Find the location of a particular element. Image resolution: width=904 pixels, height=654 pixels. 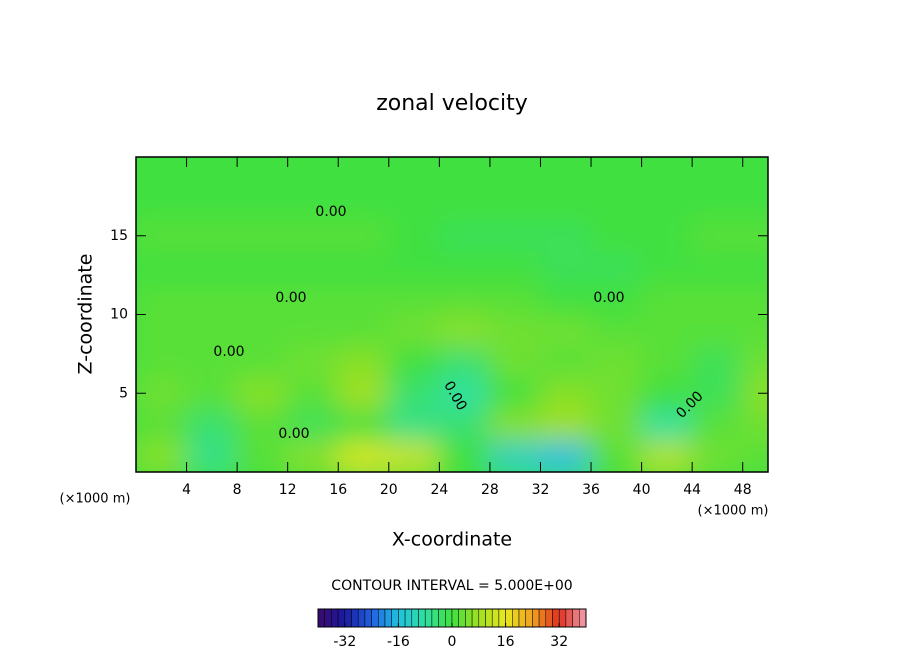

colorbar-tick-label: 32 is located at coordinates (559, 642).